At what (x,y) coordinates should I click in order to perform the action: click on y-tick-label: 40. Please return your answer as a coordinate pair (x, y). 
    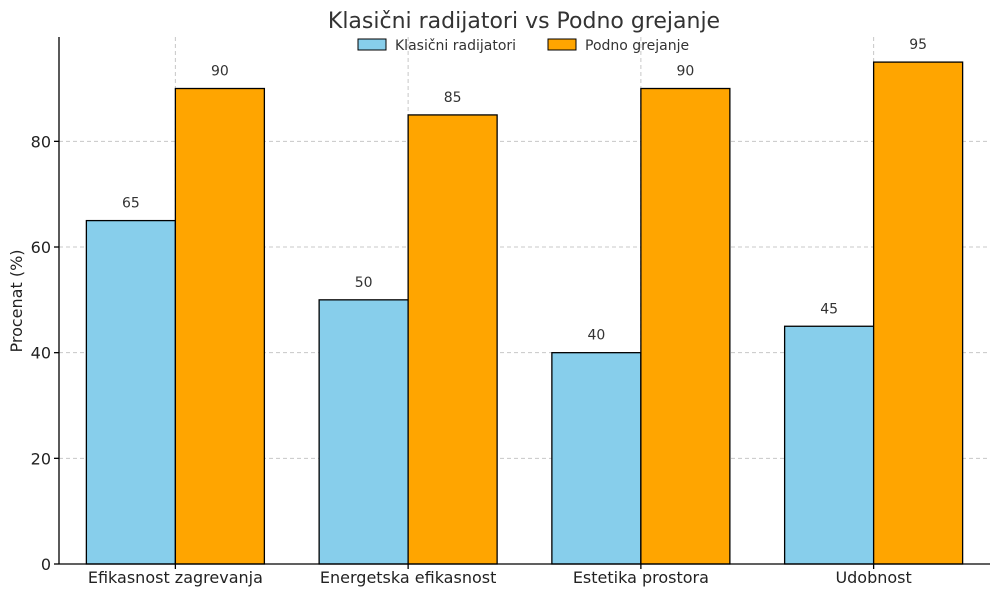
    Looking at the image, I should click on (41, 353).